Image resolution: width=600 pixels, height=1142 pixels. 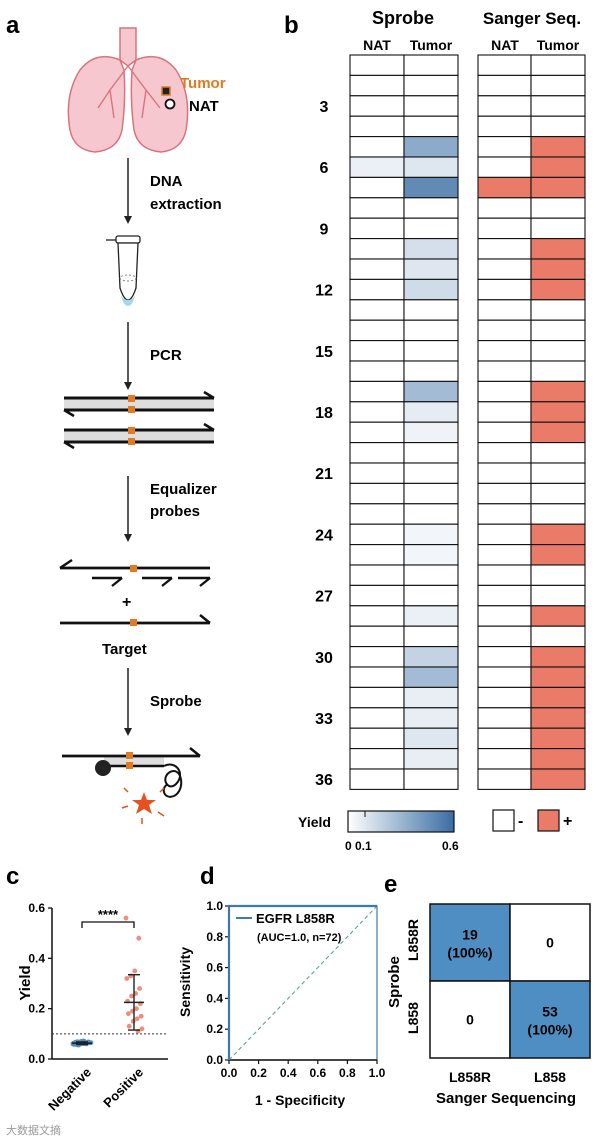 What do you see at coordinates (214, 968) in the screenshot?
I see `d-ytick-label: 0.6` at bounding box center [214, 968].